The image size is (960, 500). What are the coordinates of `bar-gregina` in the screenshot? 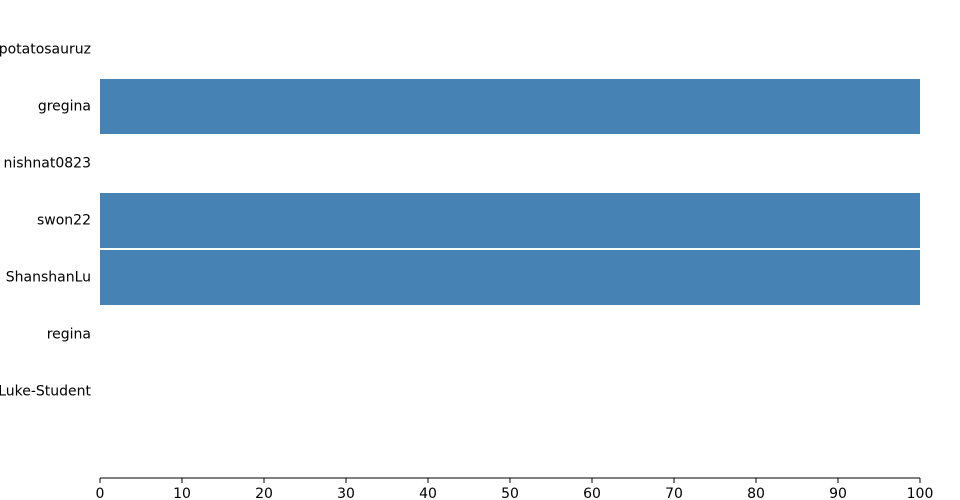 It's located at (510, 106).